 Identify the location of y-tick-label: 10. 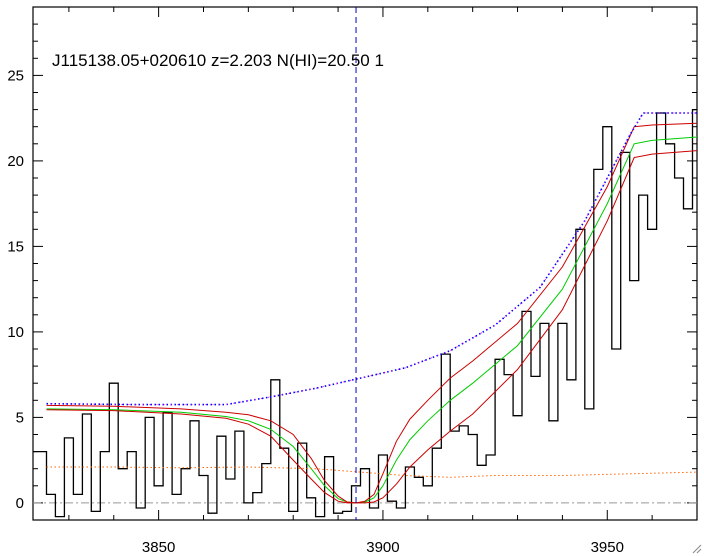
(15, 332).